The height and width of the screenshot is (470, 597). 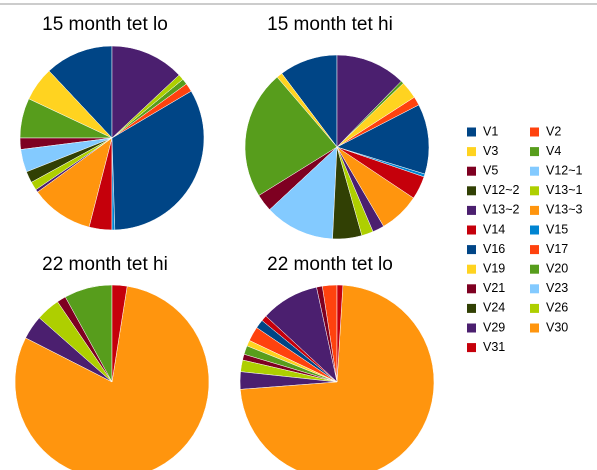 What do you see at coordinates (330, 24) in the screenshot?
I see `pie-title: 15 month tet hi` at bounding box center [330, 24].